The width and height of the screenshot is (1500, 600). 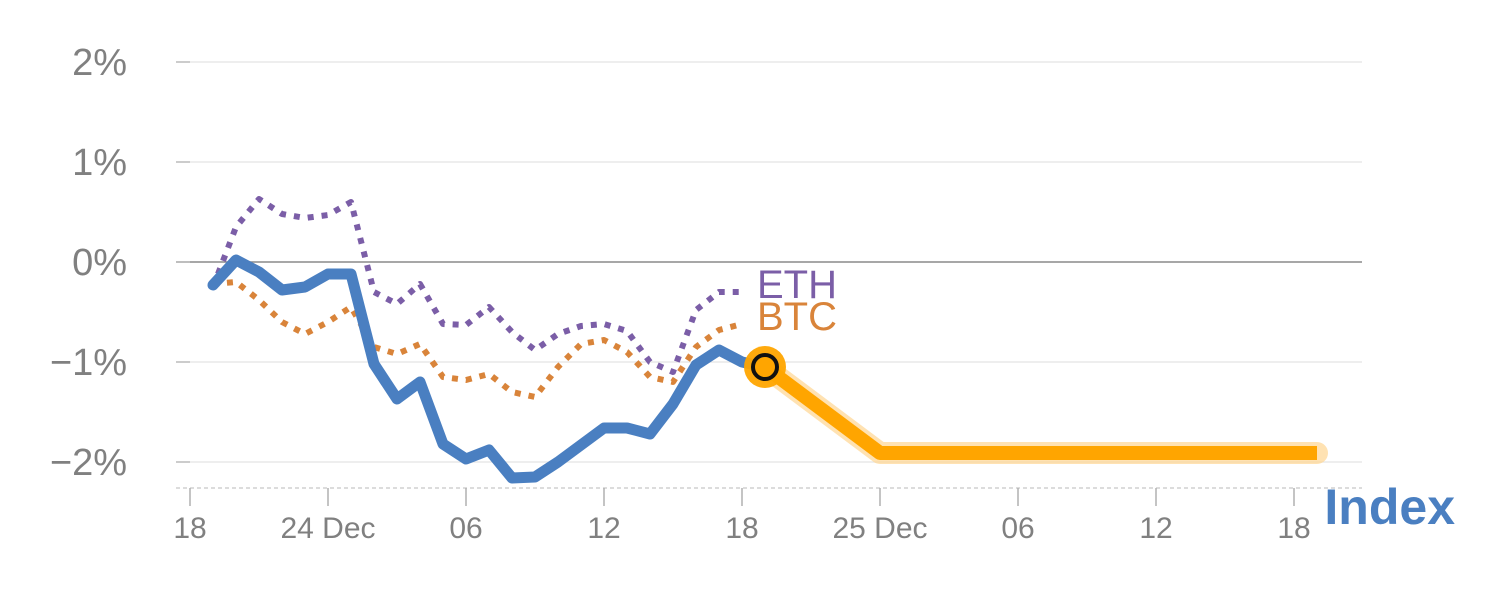 I want to click on index-label: Index, so click(x=1389, y=507).